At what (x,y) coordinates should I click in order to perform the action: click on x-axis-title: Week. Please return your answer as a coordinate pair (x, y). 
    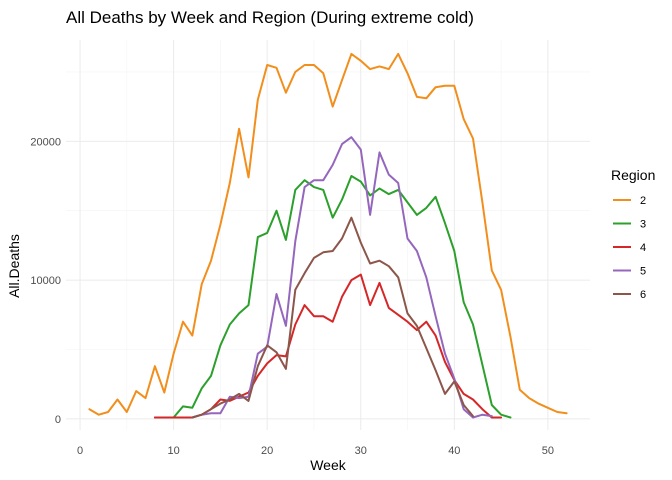
    Looking at the image, I should click on (328, 465).